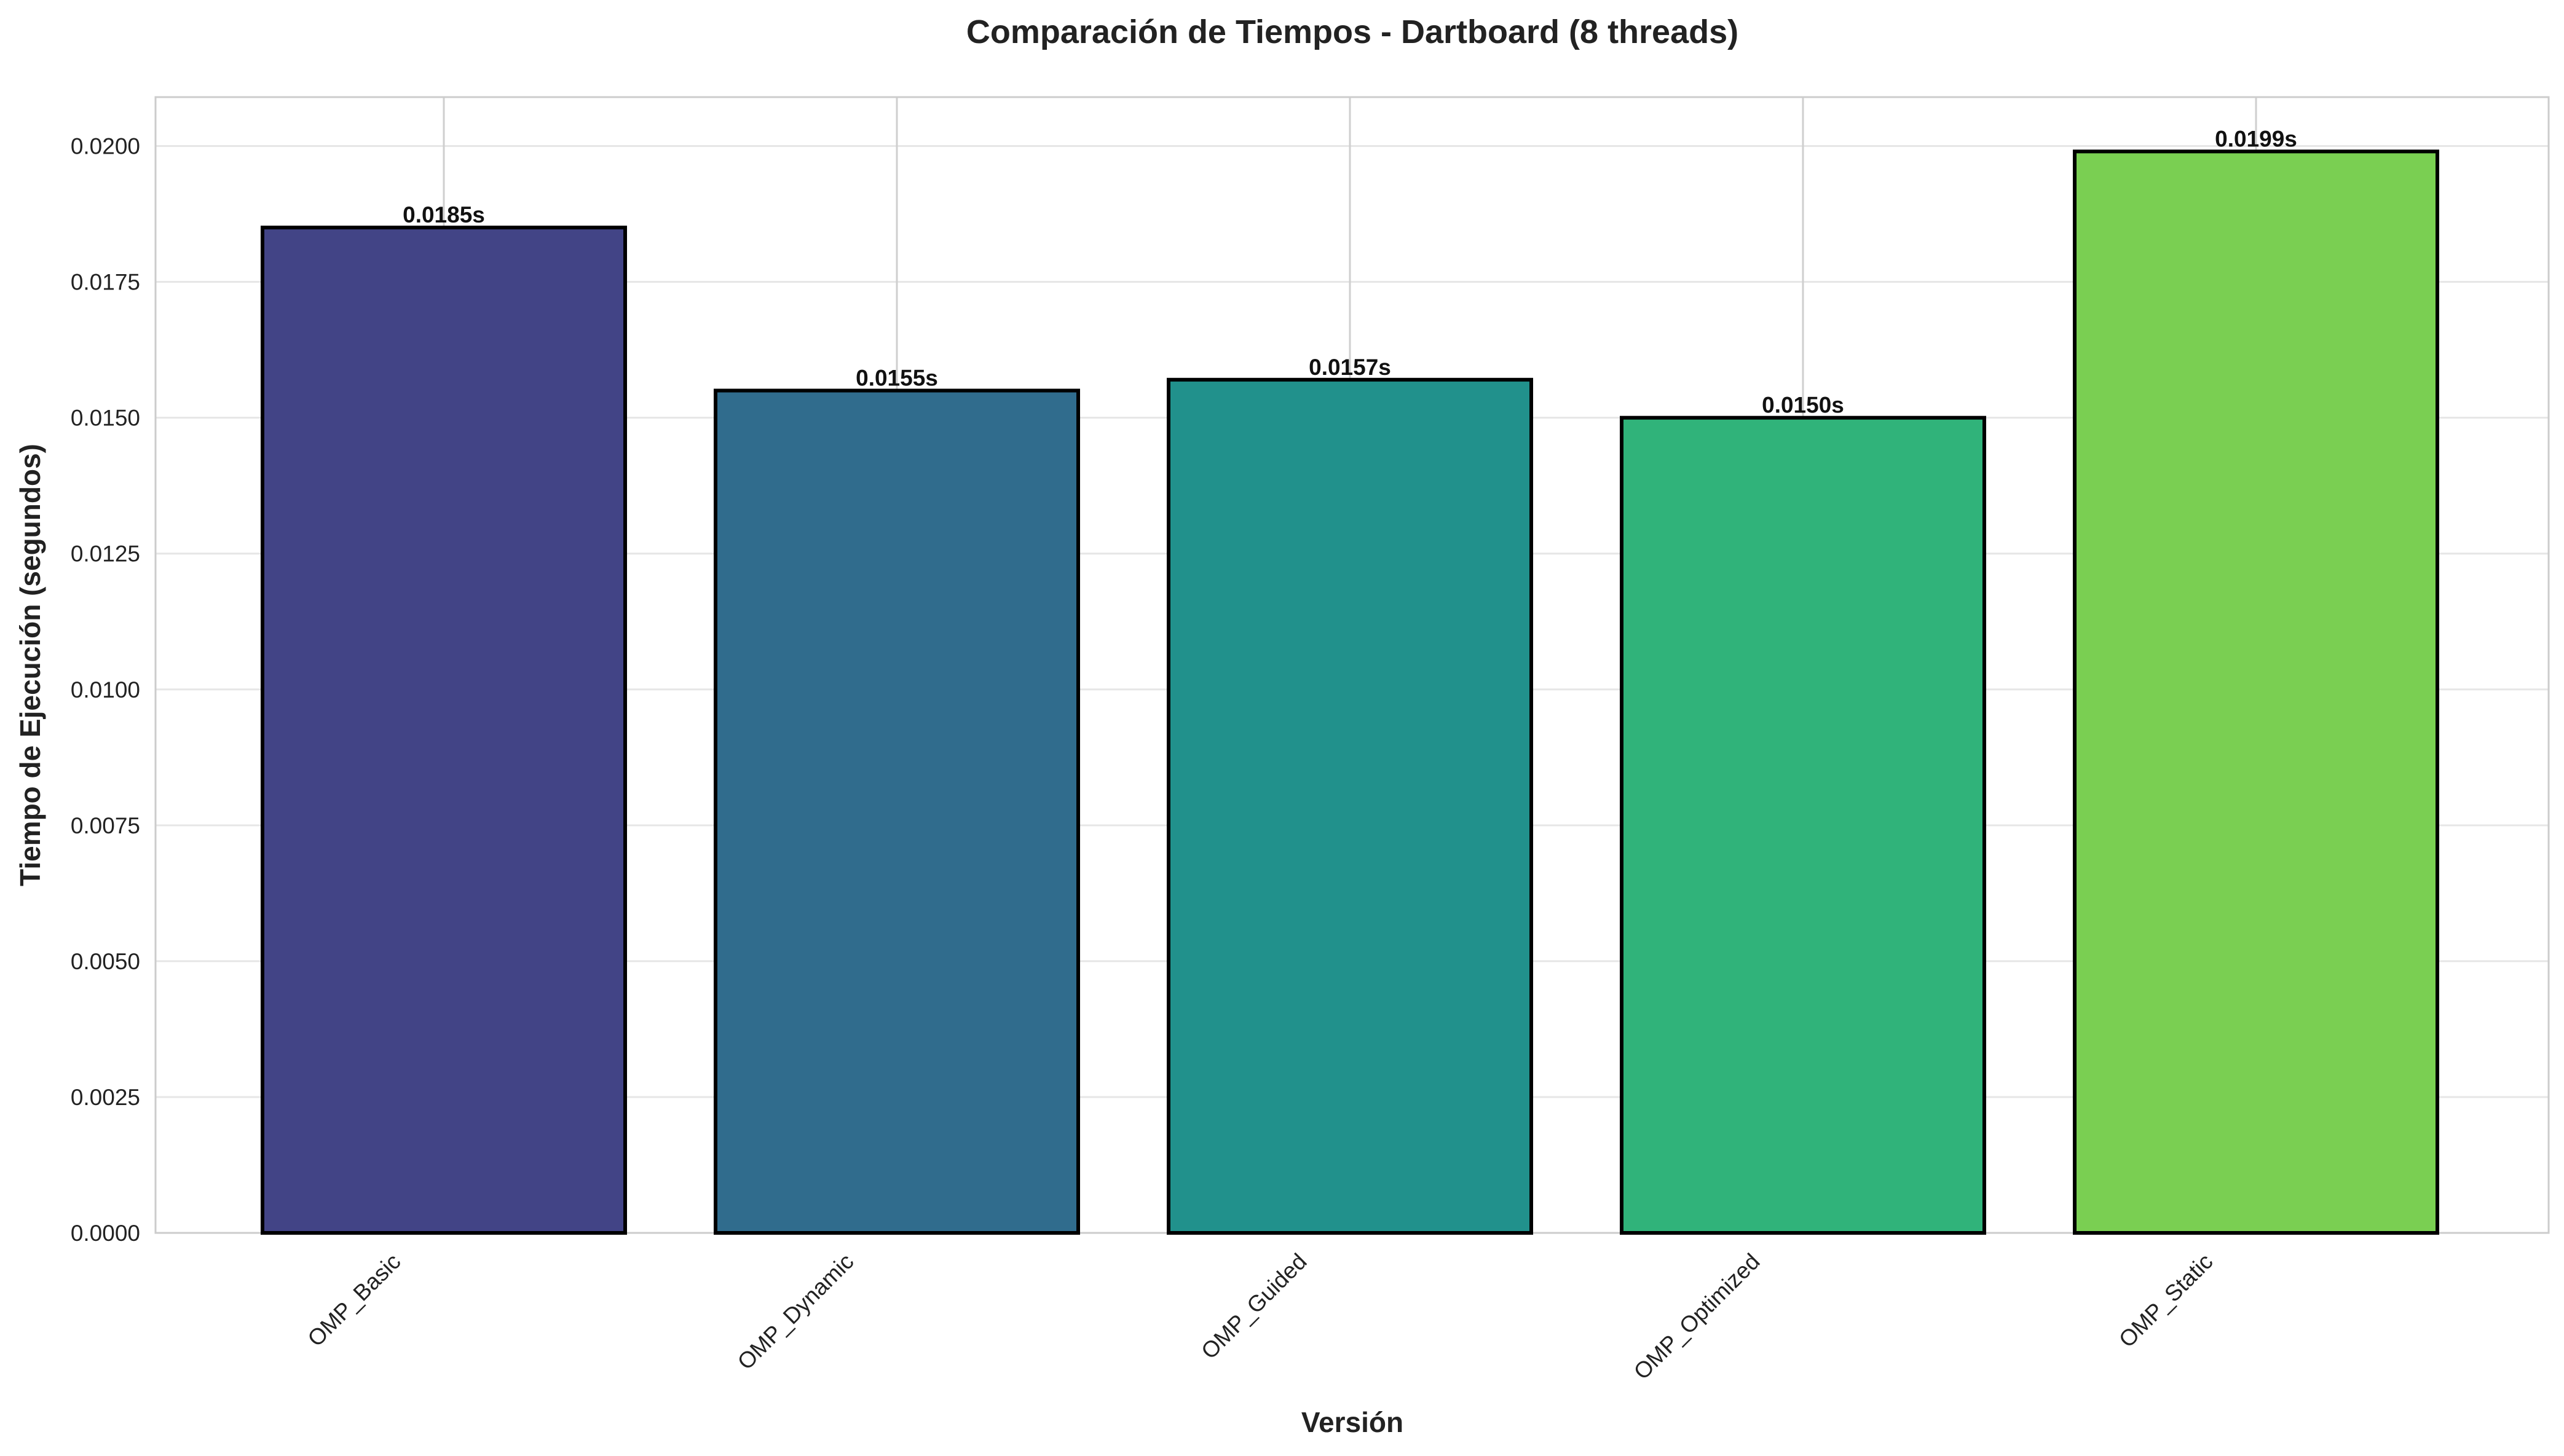  Describe the element at coordinates (105, 961) in the screenshot. I see `y-tick-label: 0.0050` at that location.